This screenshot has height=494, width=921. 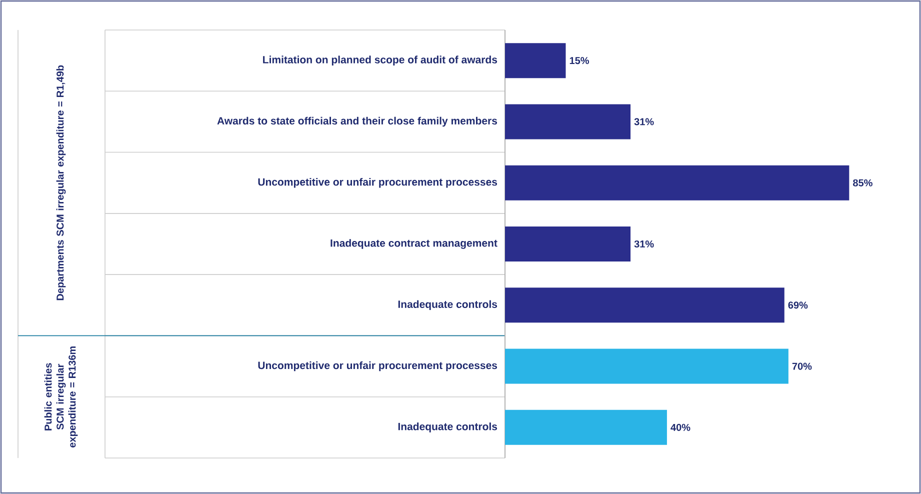 I want to click on y-tick-label: Awards to state officials and their close family members, so click(x=357, y=121).